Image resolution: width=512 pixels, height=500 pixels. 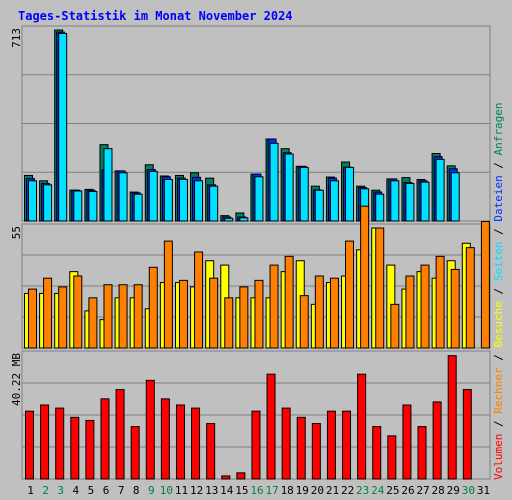 What do you see at coordinates (498, 165) in the screenshot?
I see `legend-sep-5: /` at bounding box center [498, 165].